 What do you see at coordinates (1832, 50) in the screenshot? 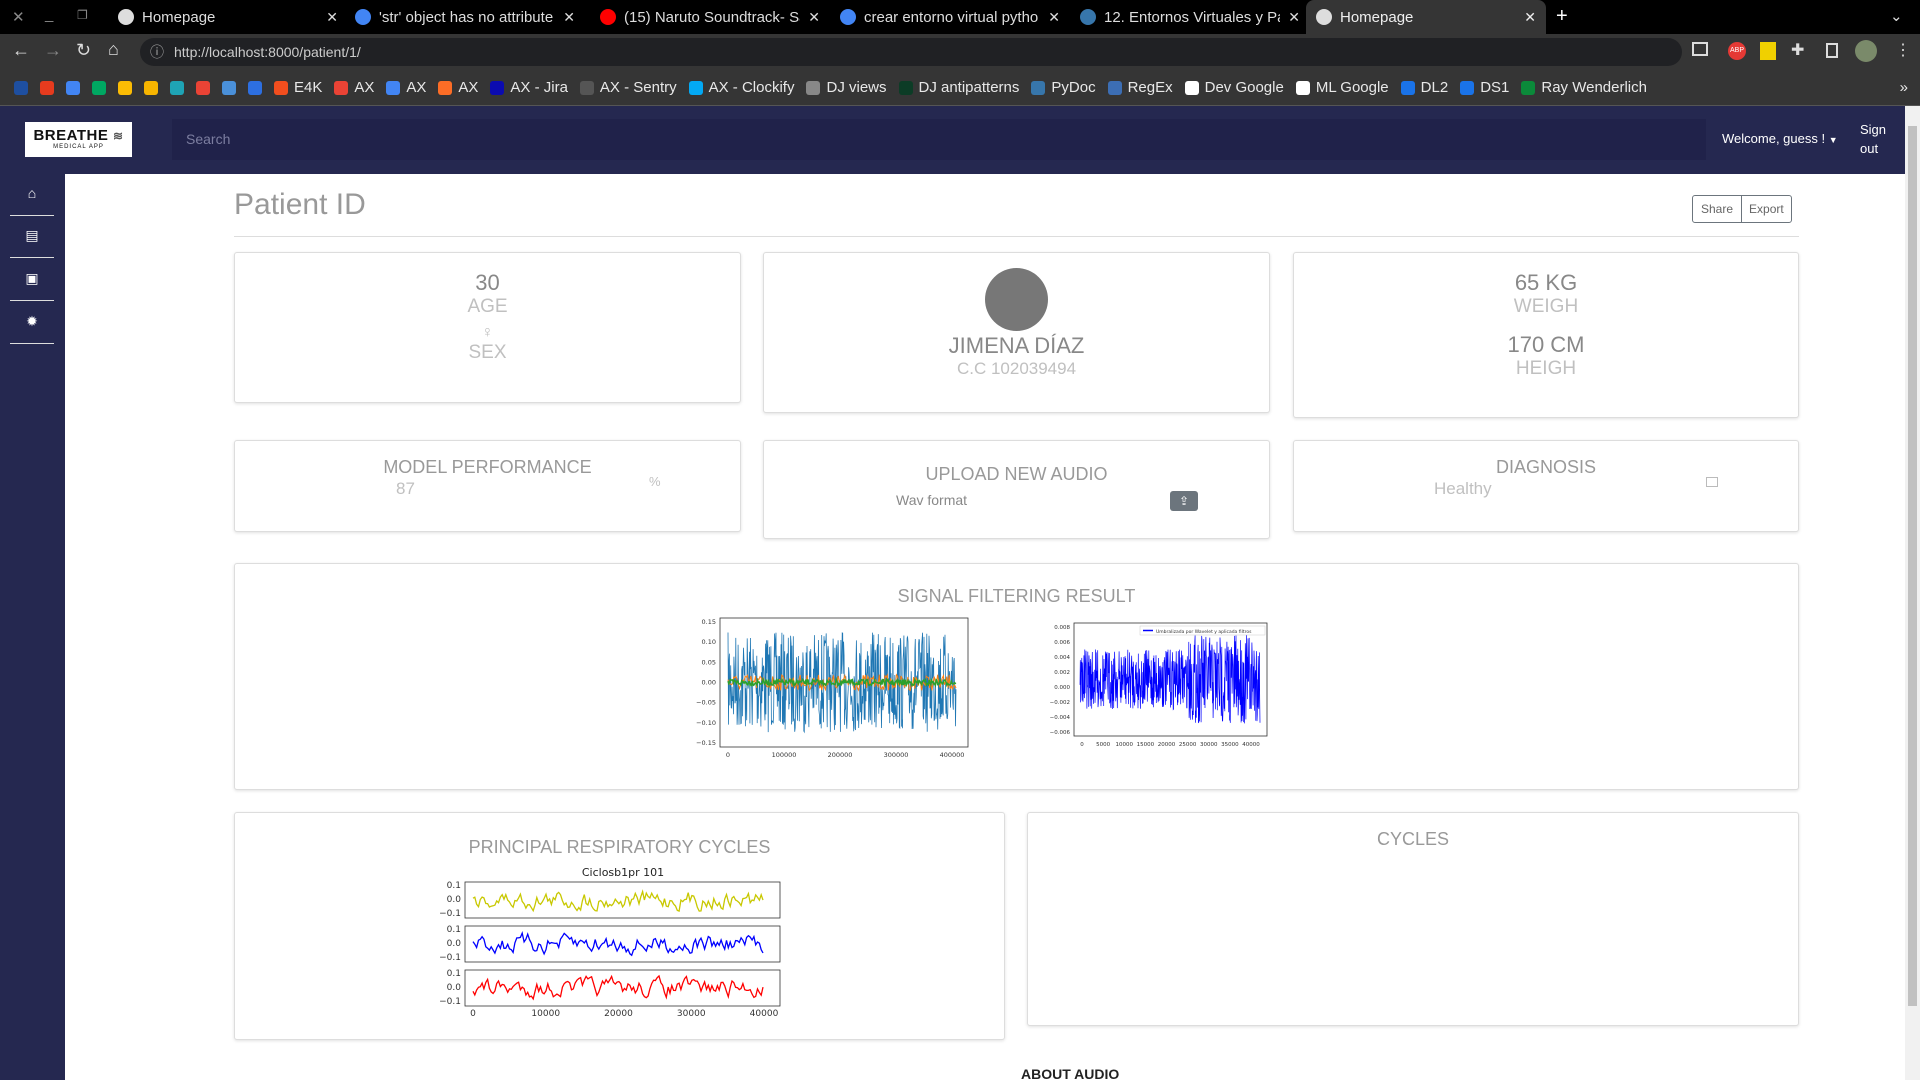
I see `side-panel-icon` at bounding box center [1832, 50].